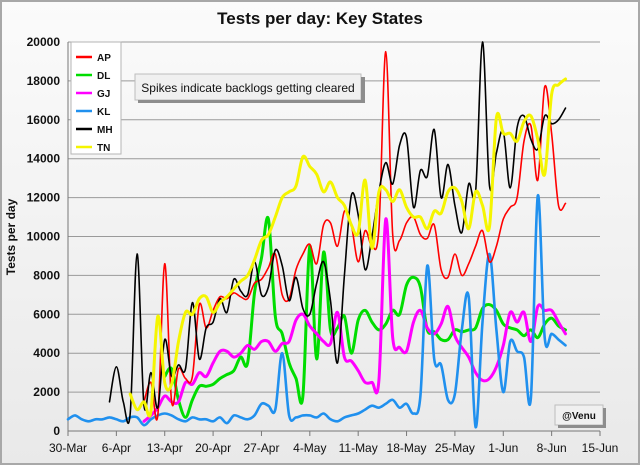 The height and width of the screenshot is (465, 640). I want to click on x-tick-label: 18-May, so click(407, 448).